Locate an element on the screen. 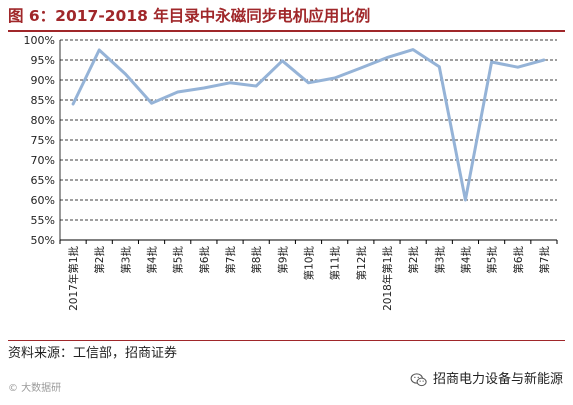 This screenshot has width=573, height=405. y-axis-ticks: 50% 55% 60% 65% 70% 75% 80% 85% 90% 95% 100% is located at coordinates (39, 140).